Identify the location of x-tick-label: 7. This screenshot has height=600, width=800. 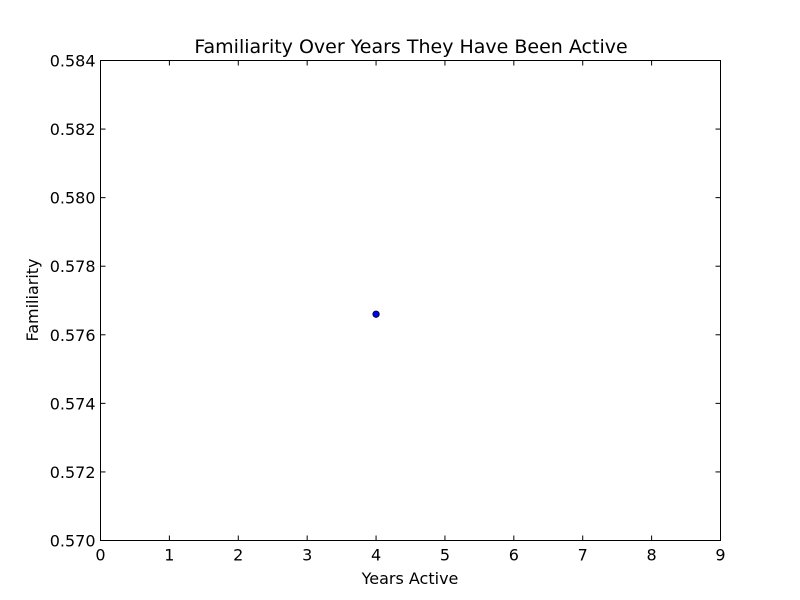
(583, 555).